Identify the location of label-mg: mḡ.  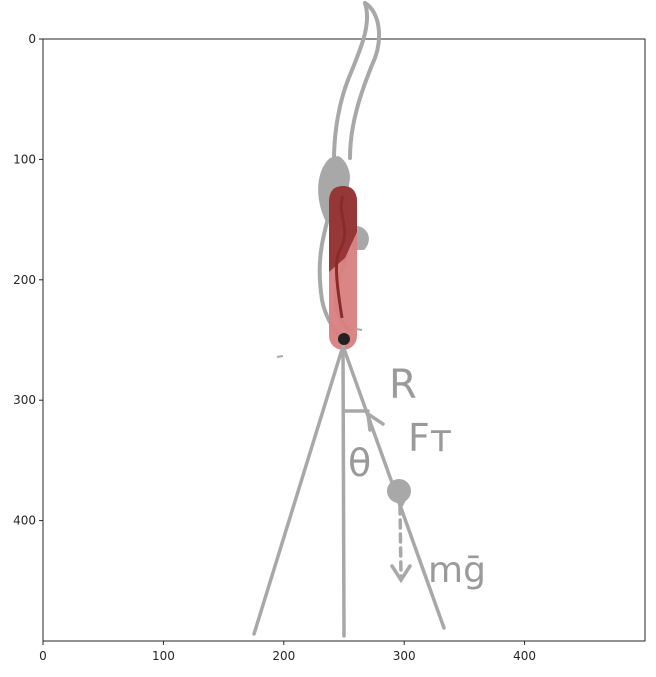
(457, 570).